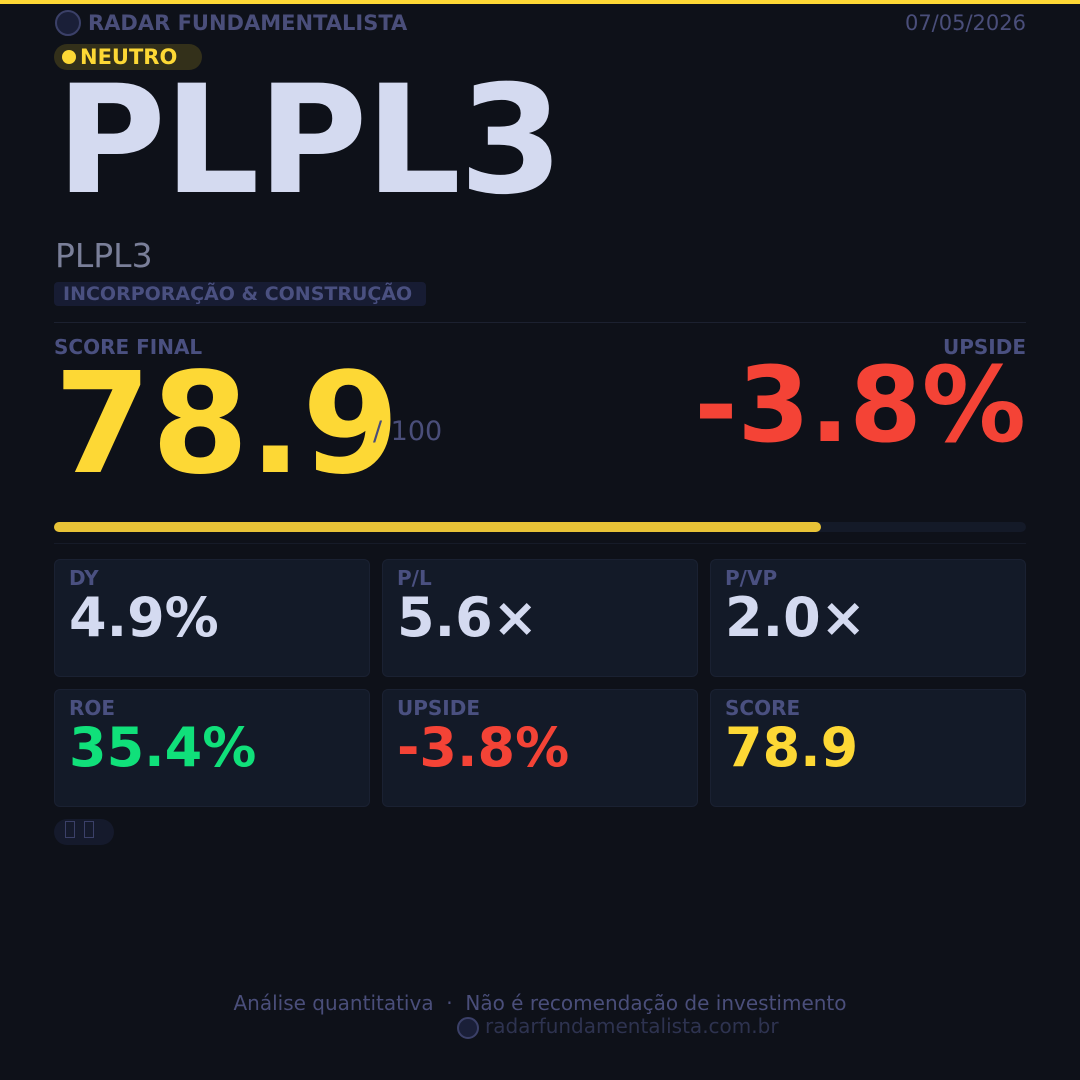  I want to click on badge-text: NEUTRO, so click(129, 57).